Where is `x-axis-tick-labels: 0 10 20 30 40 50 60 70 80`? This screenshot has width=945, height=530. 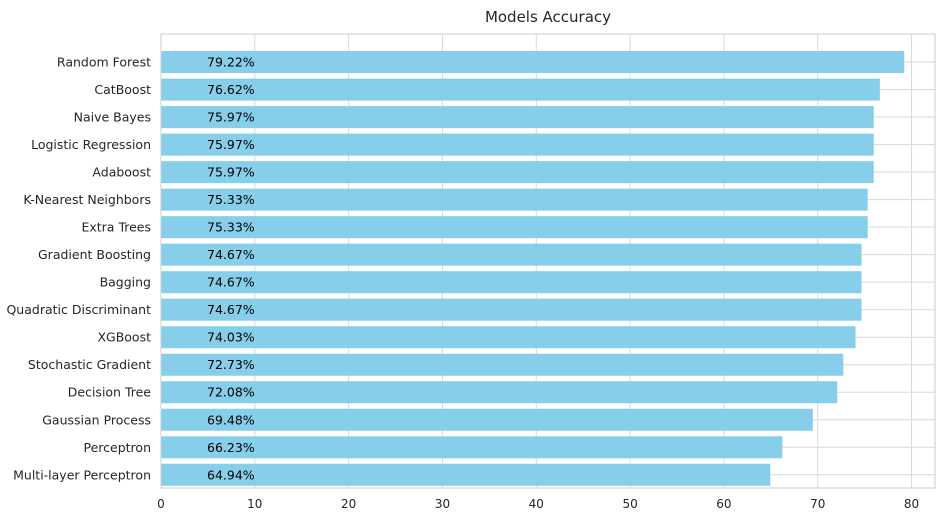 x-axis-tick-labels: 0 10 20 30 40 50 60 70 80 is located at coordinates (538, 504).